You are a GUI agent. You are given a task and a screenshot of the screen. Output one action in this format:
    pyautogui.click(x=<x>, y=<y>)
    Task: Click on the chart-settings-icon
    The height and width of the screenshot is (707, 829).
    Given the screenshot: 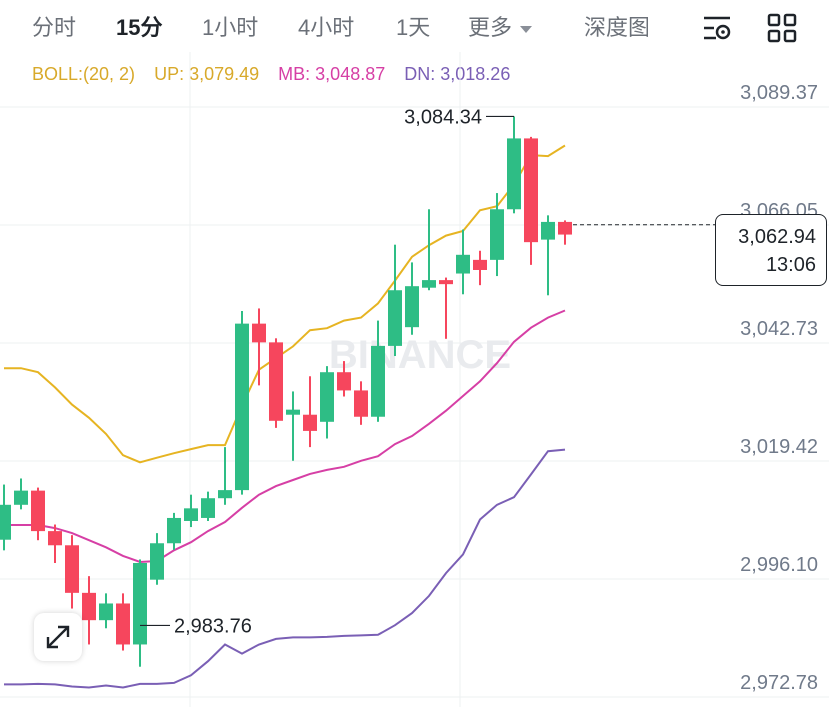 What is the action you would take?
    pyautogui.click(x=717, y=28)
    